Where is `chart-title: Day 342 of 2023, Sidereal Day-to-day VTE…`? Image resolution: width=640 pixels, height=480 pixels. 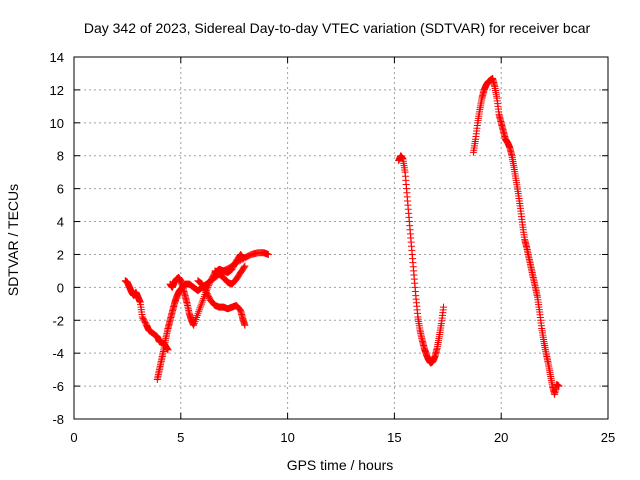
chart-title: Day 342 of 2023, Sidereal Day-to-day VTE… is located at coordinates (337, 28).